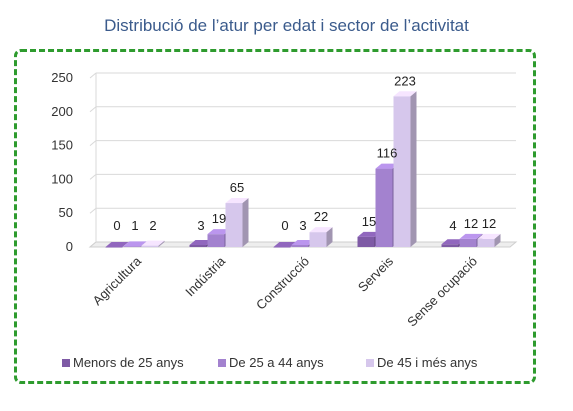 The width and height of the screenshot is (573, 411). What do you see at coordinates (62, 77) in the screenshot?
I see `y-tick-label: 250` at bounding box center [62, 77].